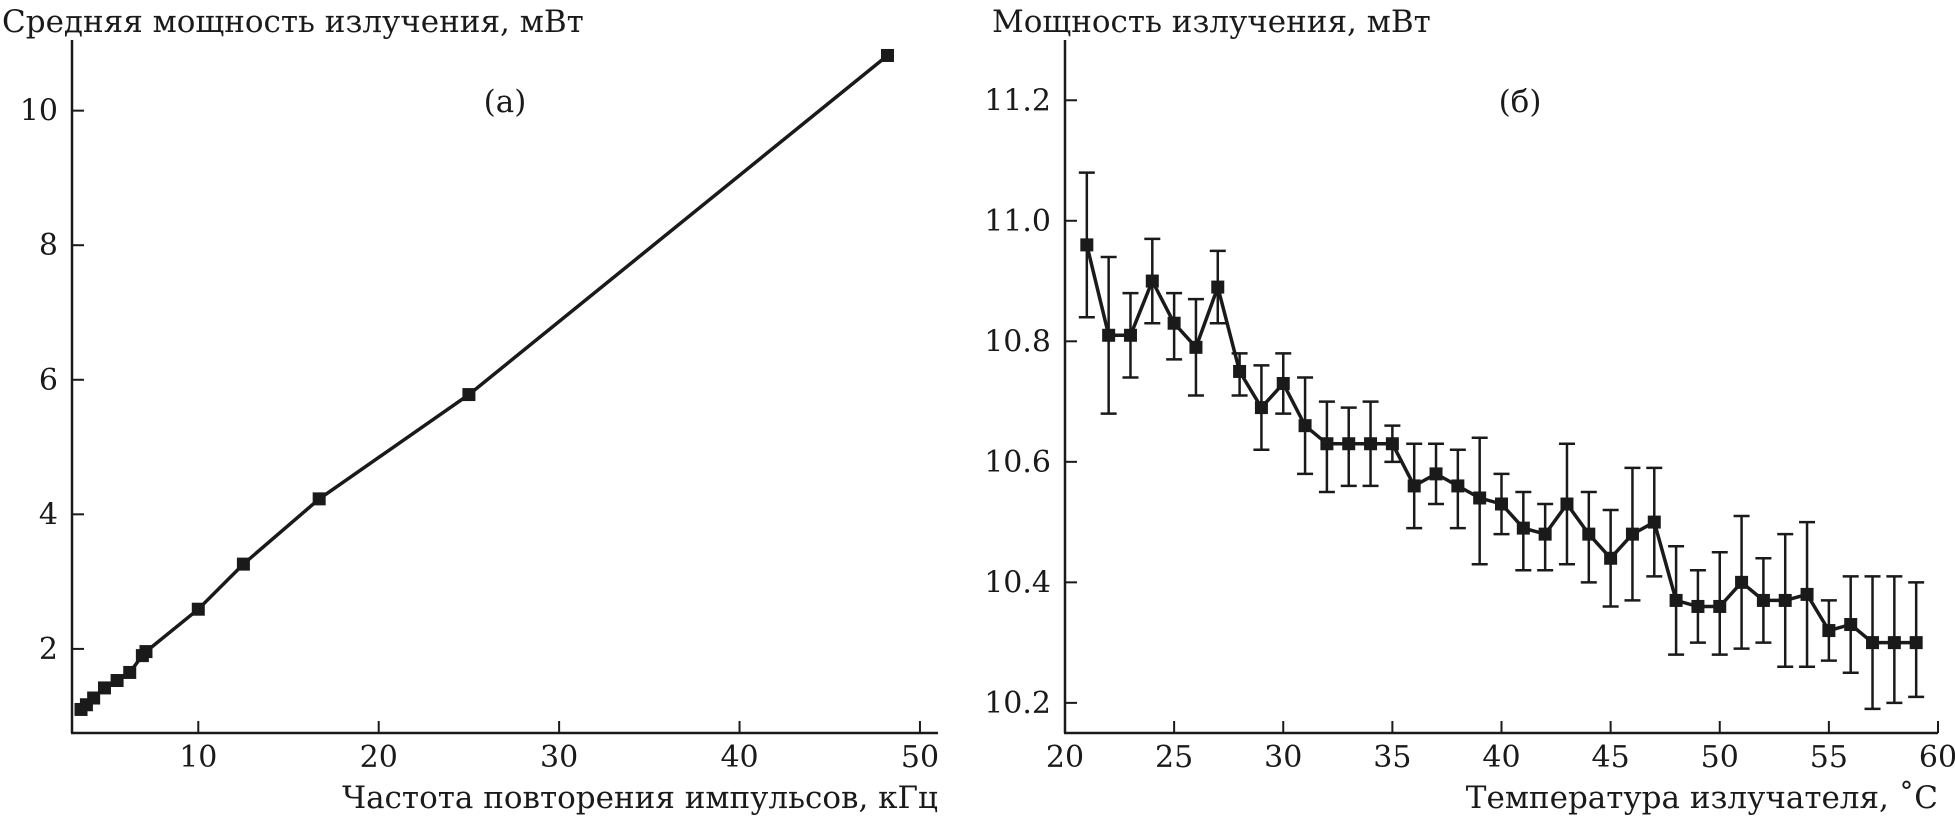 The image size is (1955, 824). Describe the element at coordinates (1211, 22) in the screenshot. I see `y-axis-label-b: Мощность излучения, мВт` at that location.